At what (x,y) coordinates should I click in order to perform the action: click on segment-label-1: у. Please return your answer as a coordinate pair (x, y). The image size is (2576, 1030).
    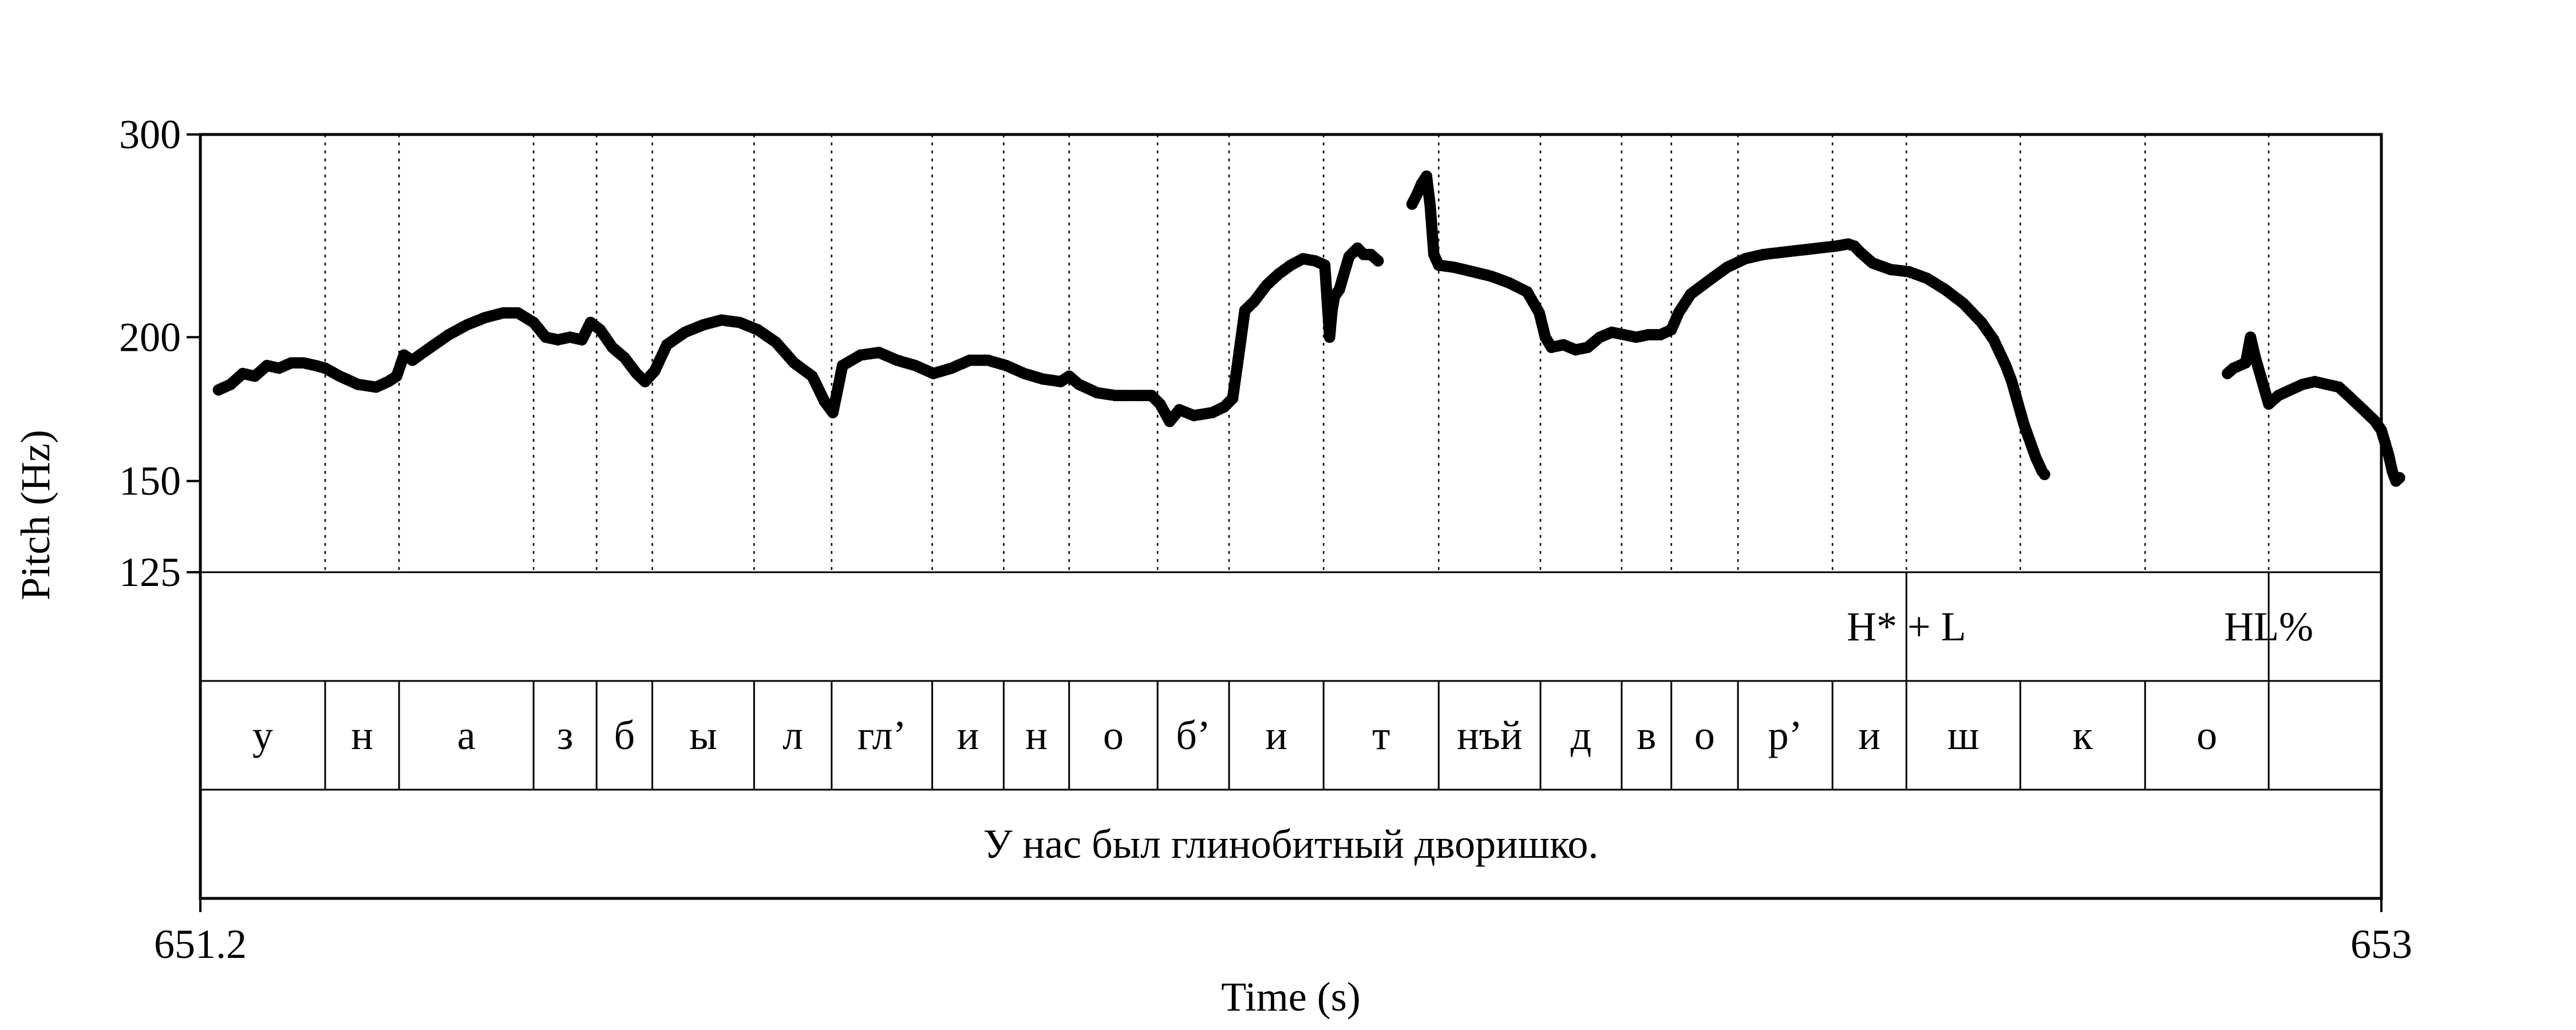
    Looking at the image, I should click on (262, 735).